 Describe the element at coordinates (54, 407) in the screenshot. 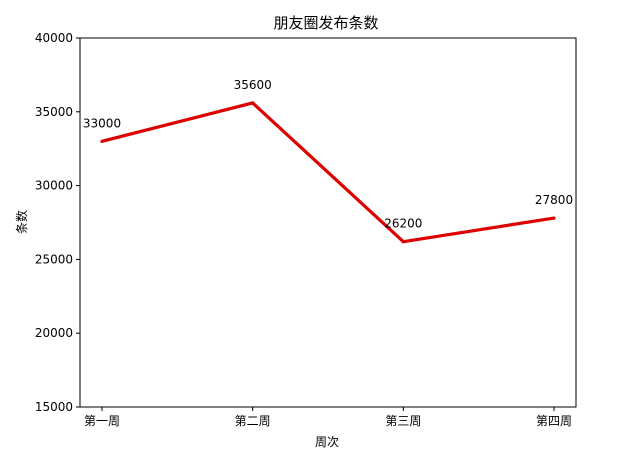

I see `y-tick-label: 15000` at that location.